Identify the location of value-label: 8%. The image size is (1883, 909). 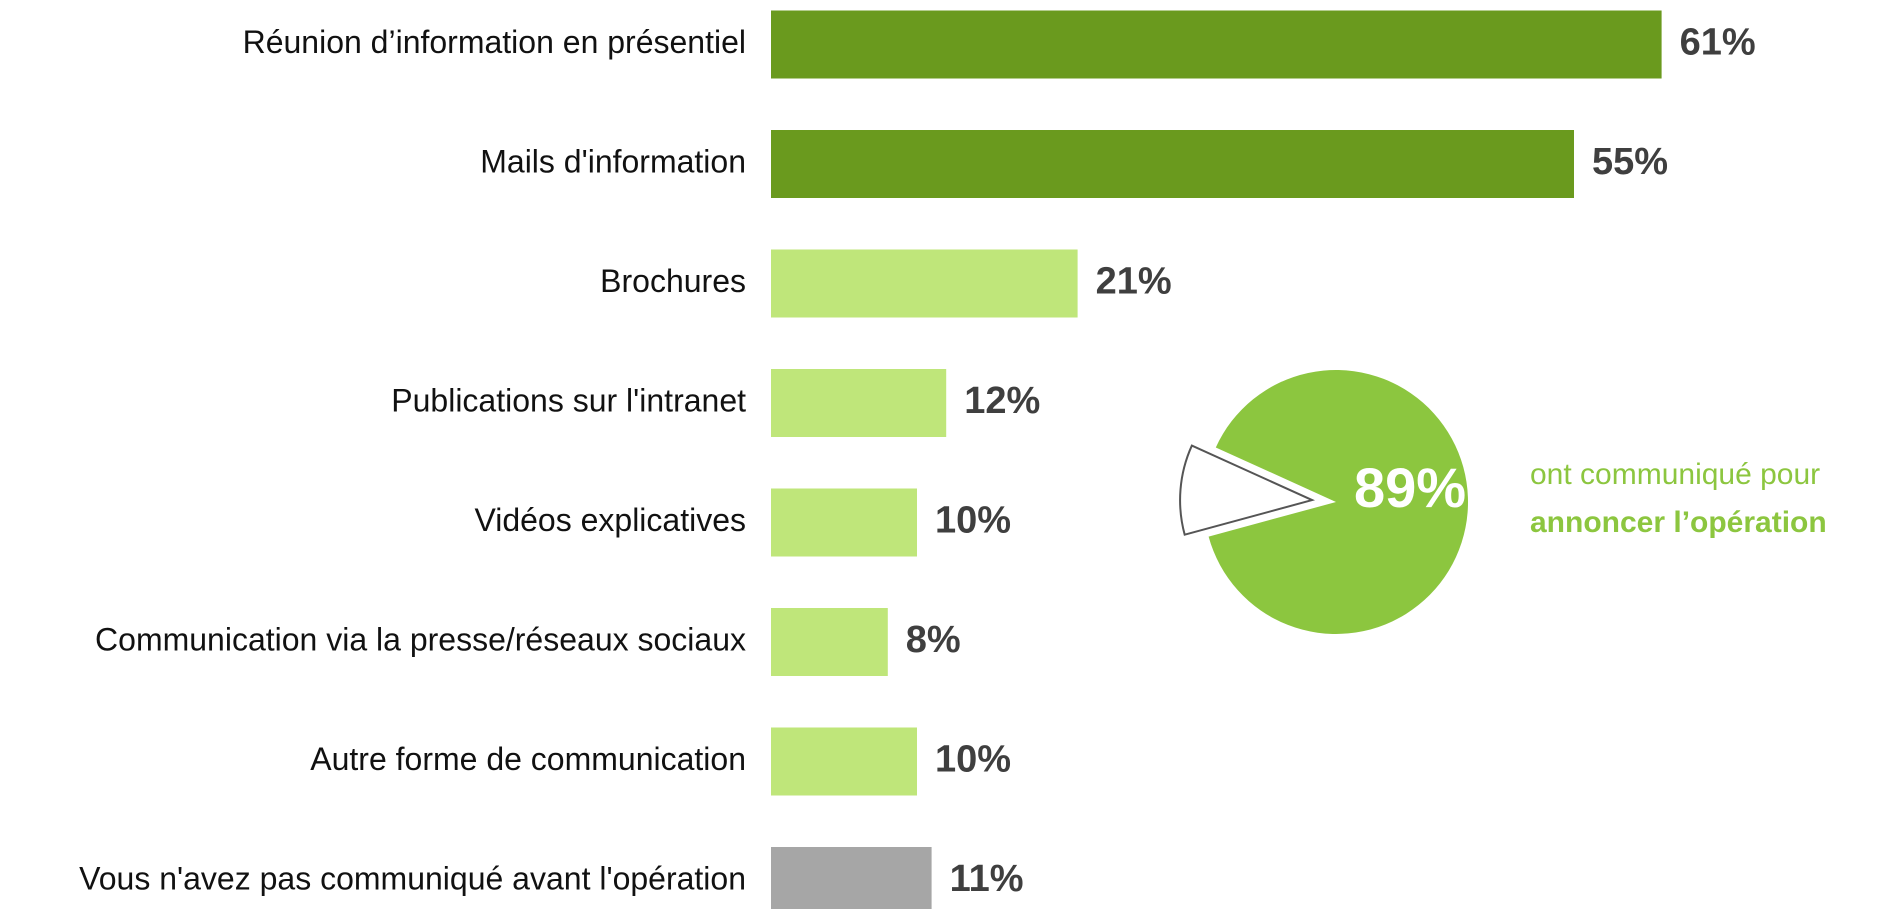
(933, 640).